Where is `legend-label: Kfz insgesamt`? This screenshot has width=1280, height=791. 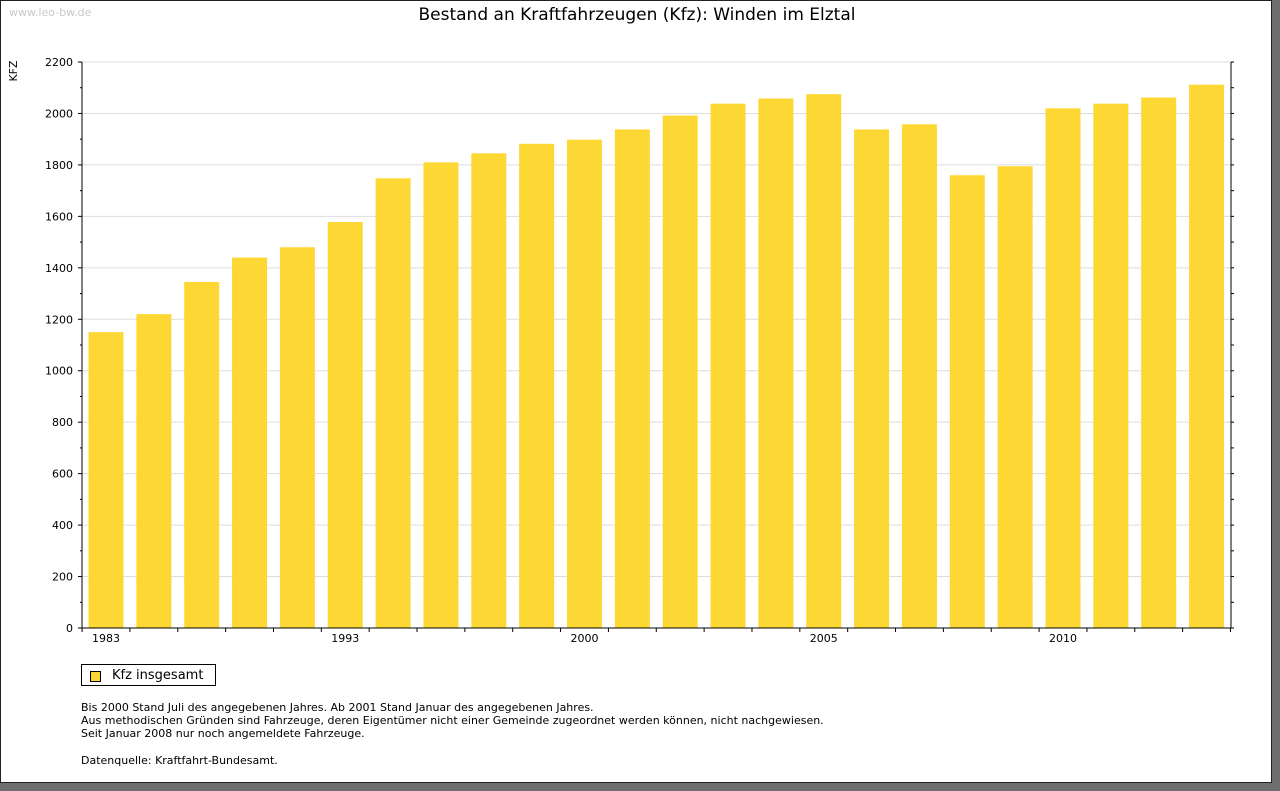
legend-label: Kfz insgesamt is located at coordinates (158, 675).